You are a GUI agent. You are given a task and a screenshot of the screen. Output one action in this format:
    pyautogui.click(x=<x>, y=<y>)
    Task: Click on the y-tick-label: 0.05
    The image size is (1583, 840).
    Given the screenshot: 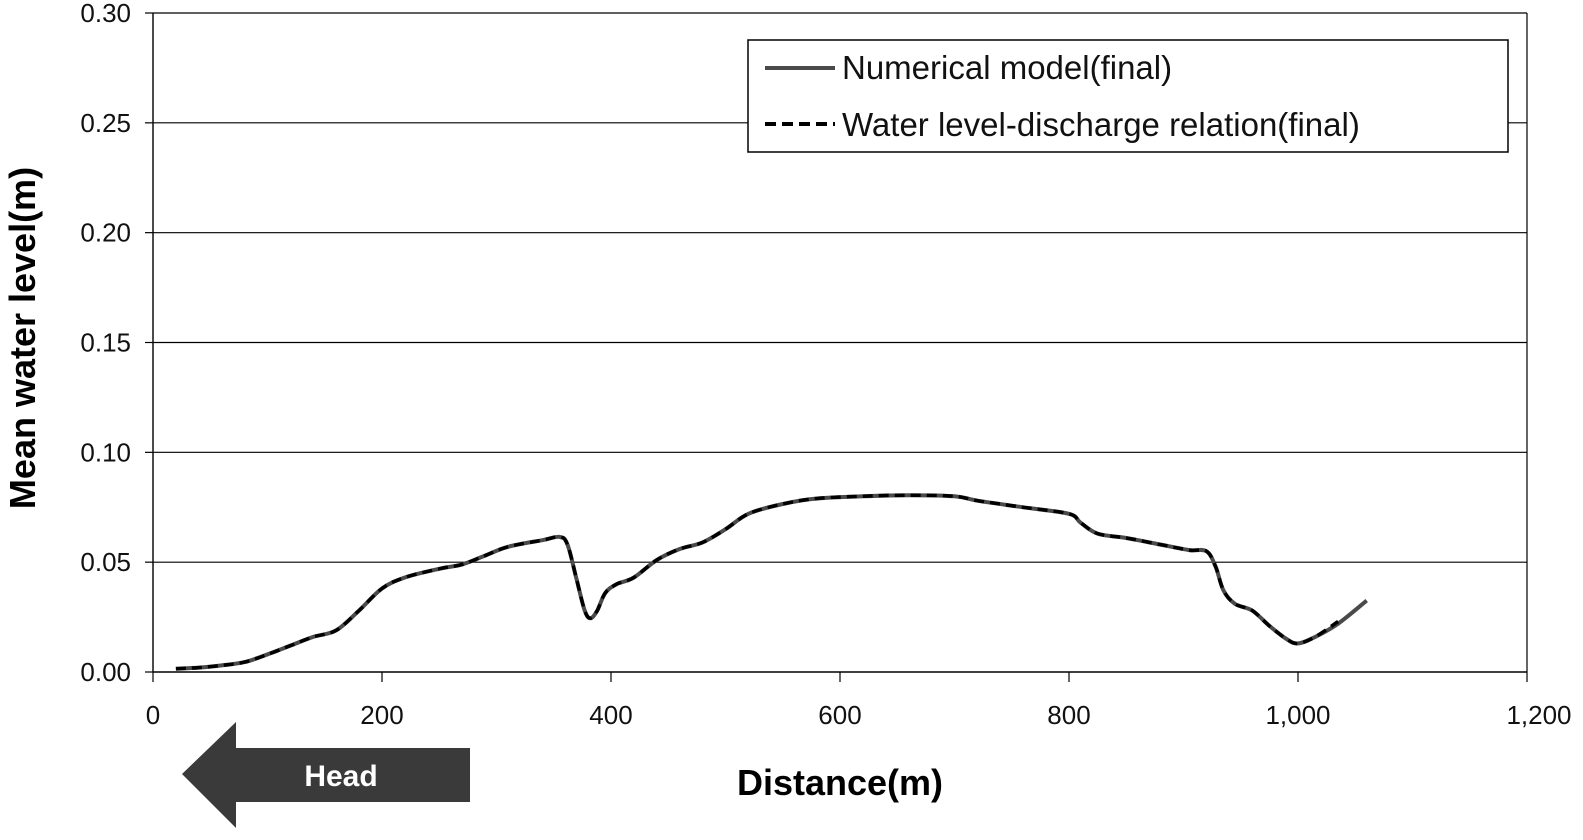 What is the action you would take?
    pyautogui.click(x=105, y=562)
    